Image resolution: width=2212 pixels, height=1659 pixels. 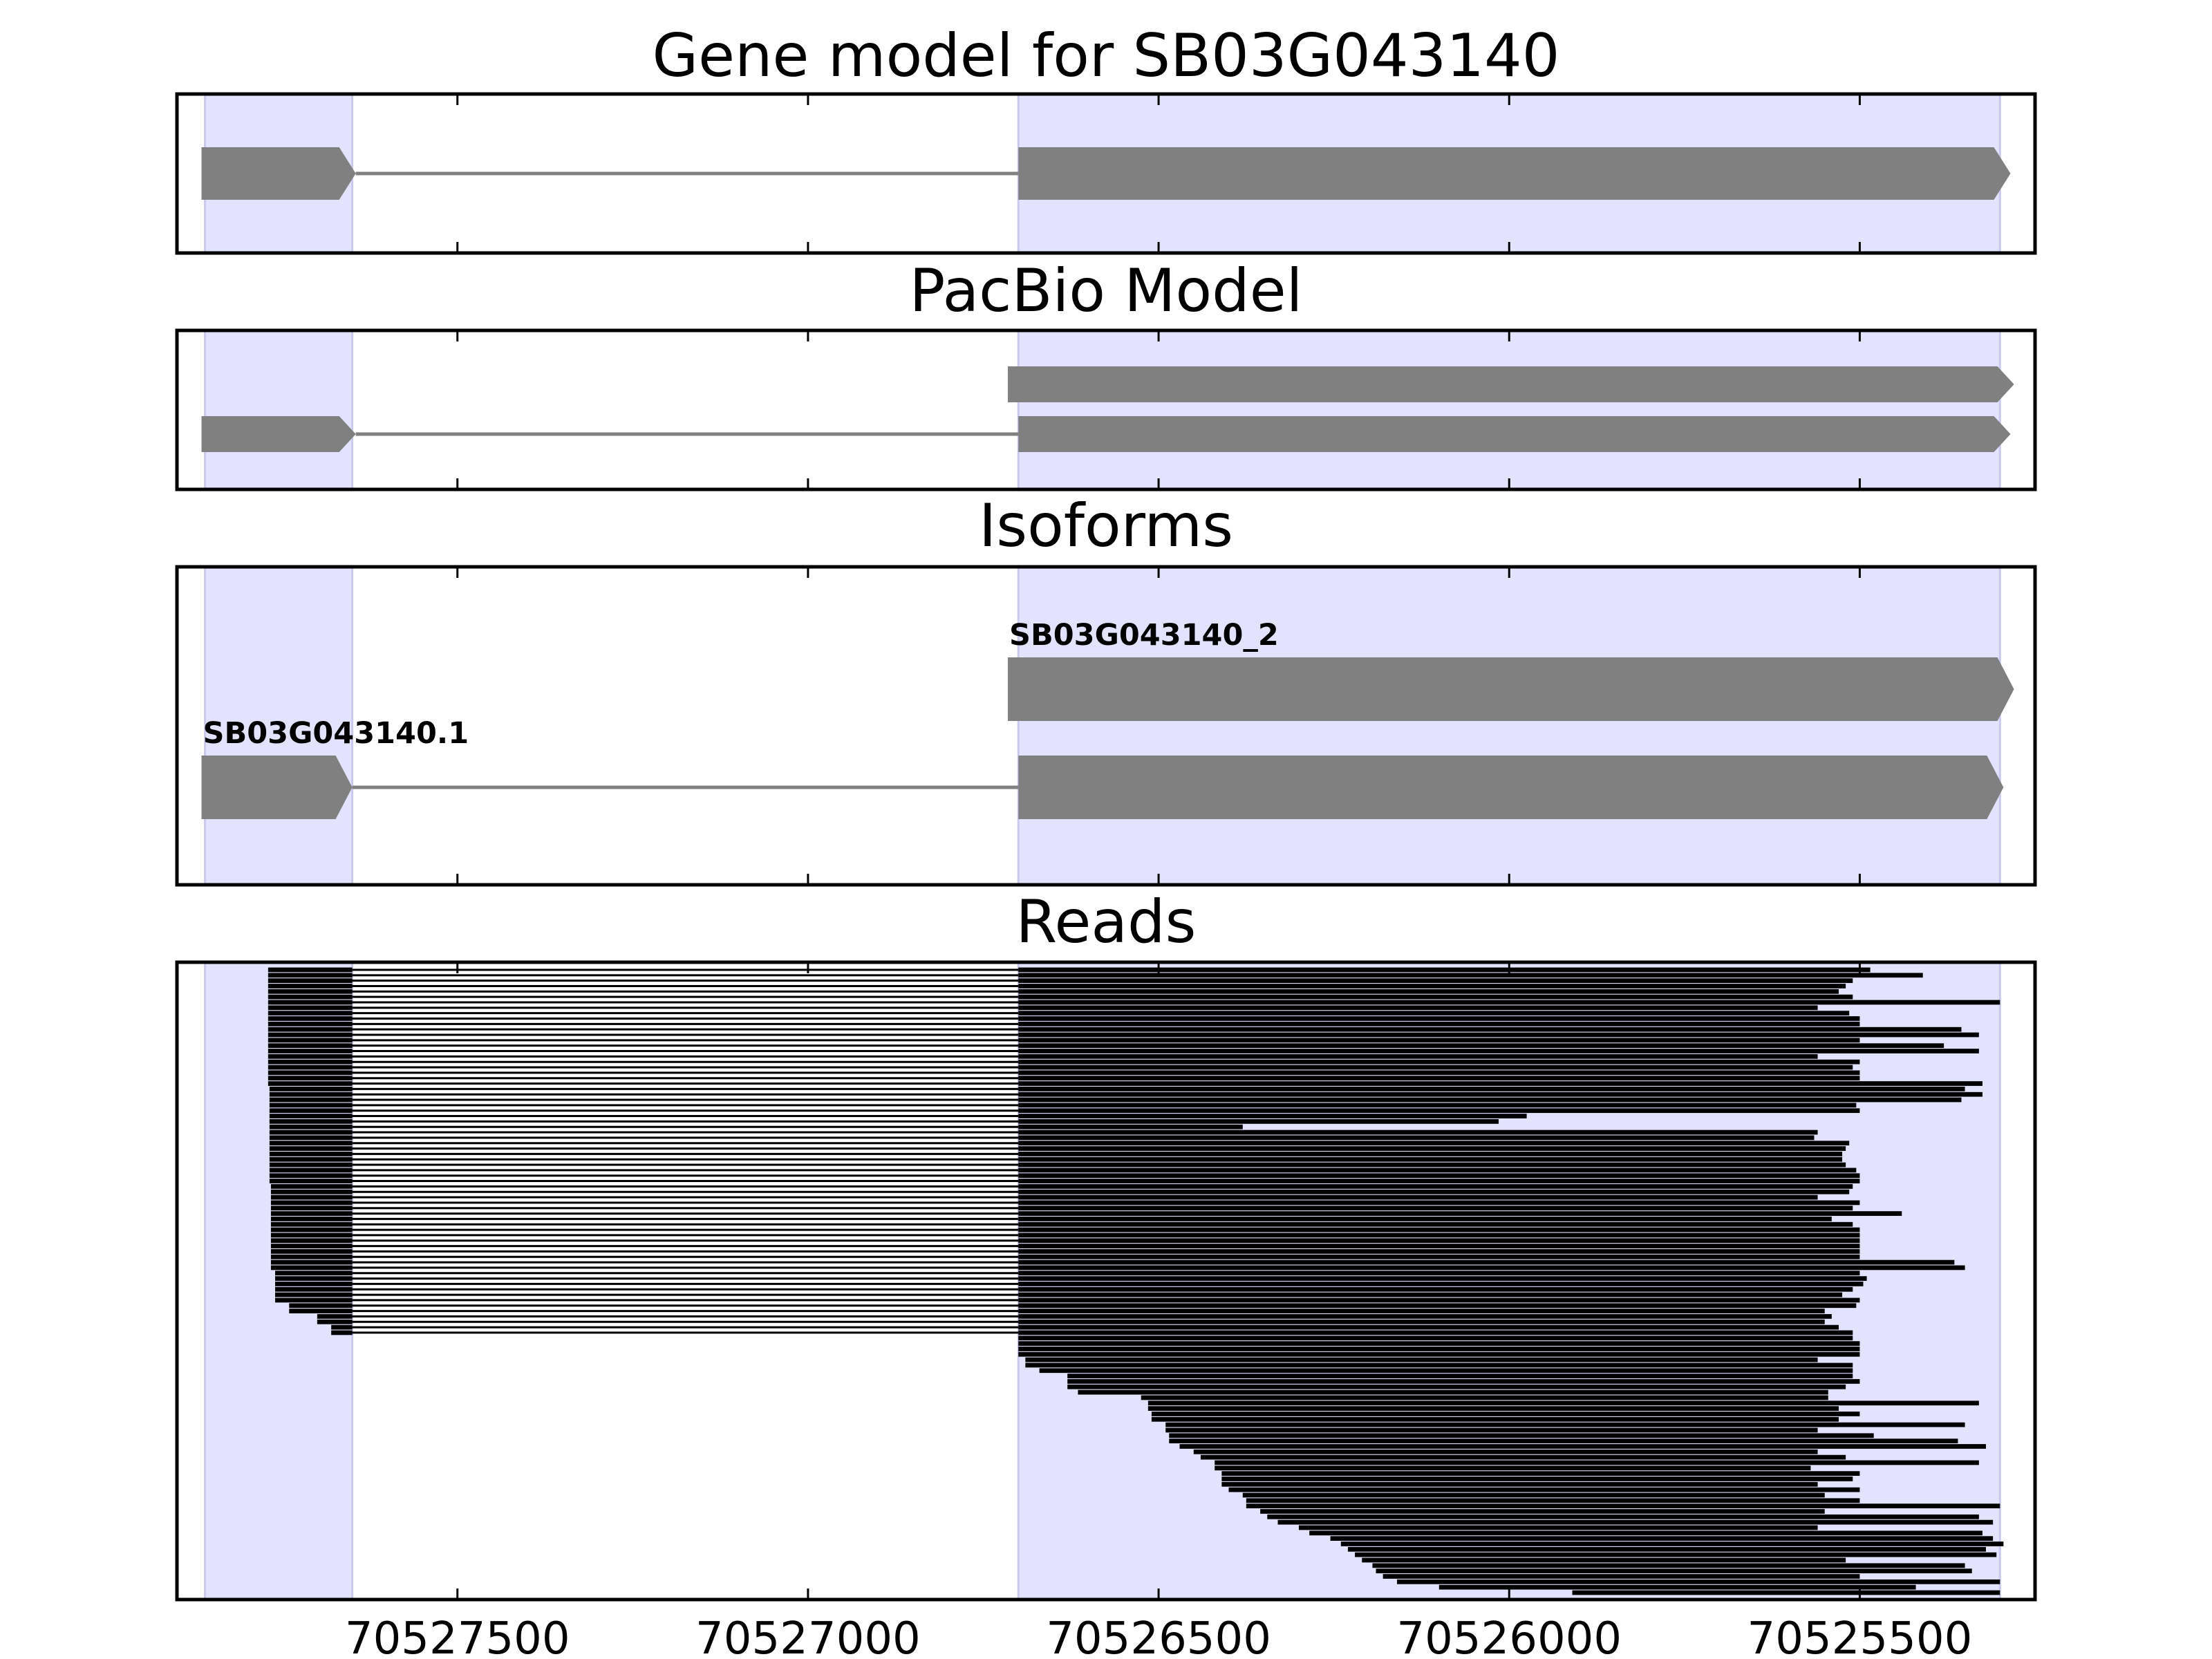 I want to click on panel-frame-pacbio-model, so click(x=1106, y=409).